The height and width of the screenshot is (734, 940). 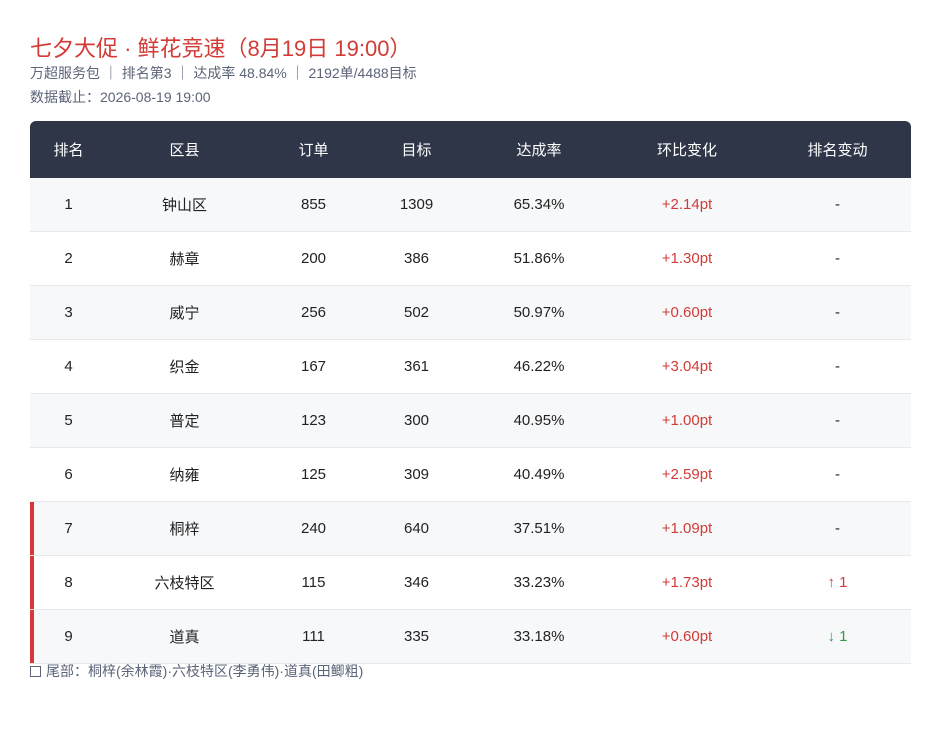 I want to click on table-row: 1 钟山区 855 1309 65.34% +2.14pt -, so click(x=470, y=205).